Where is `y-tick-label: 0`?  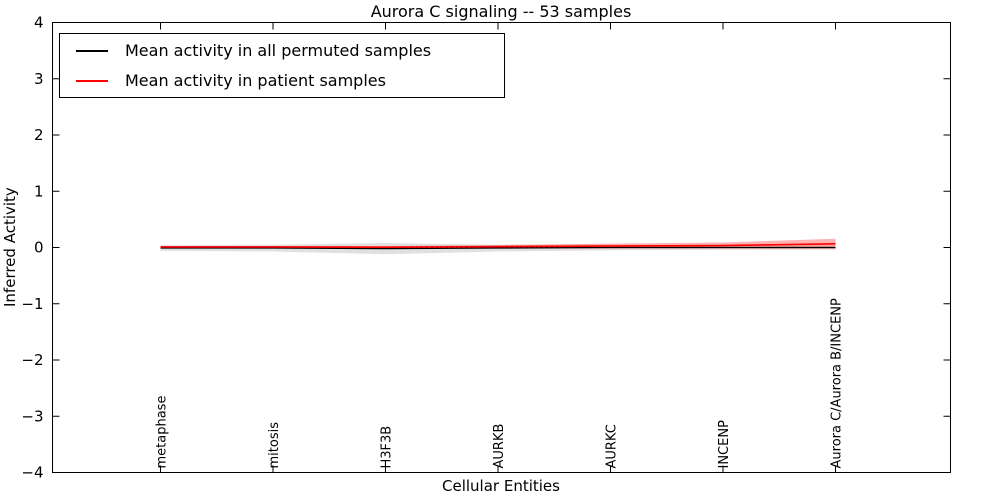 y-tick-label: 0 is located at coordinates (39, 248).